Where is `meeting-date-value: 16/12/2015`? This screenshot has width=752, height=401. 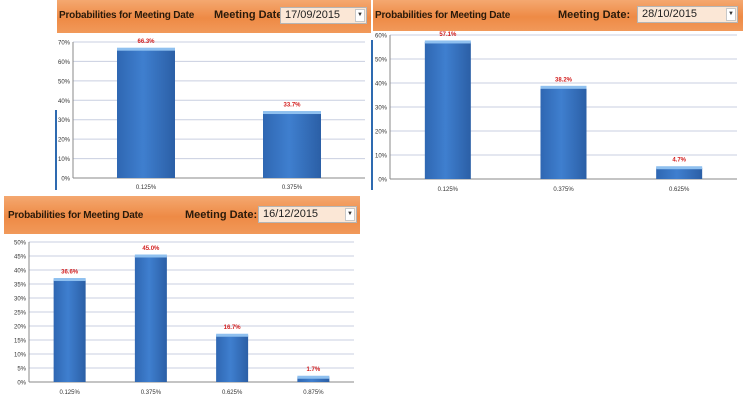
meeting-date-value: 16/12/2015 is located at coordinates (291, 214).